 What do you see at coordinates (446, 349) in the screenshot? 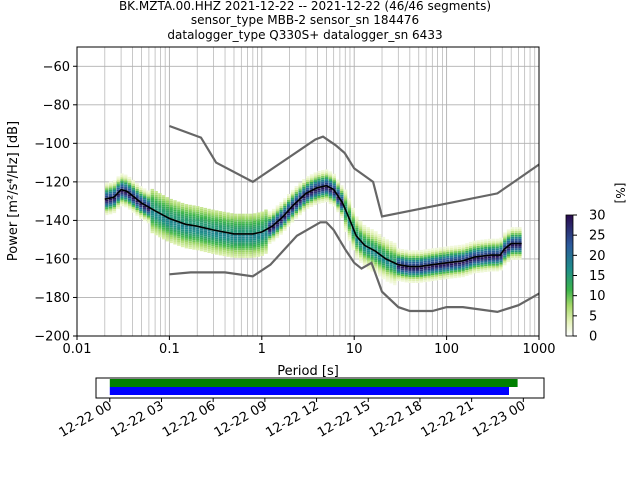
I see `x-tick-label: 100` at bounding box center [446, 349].